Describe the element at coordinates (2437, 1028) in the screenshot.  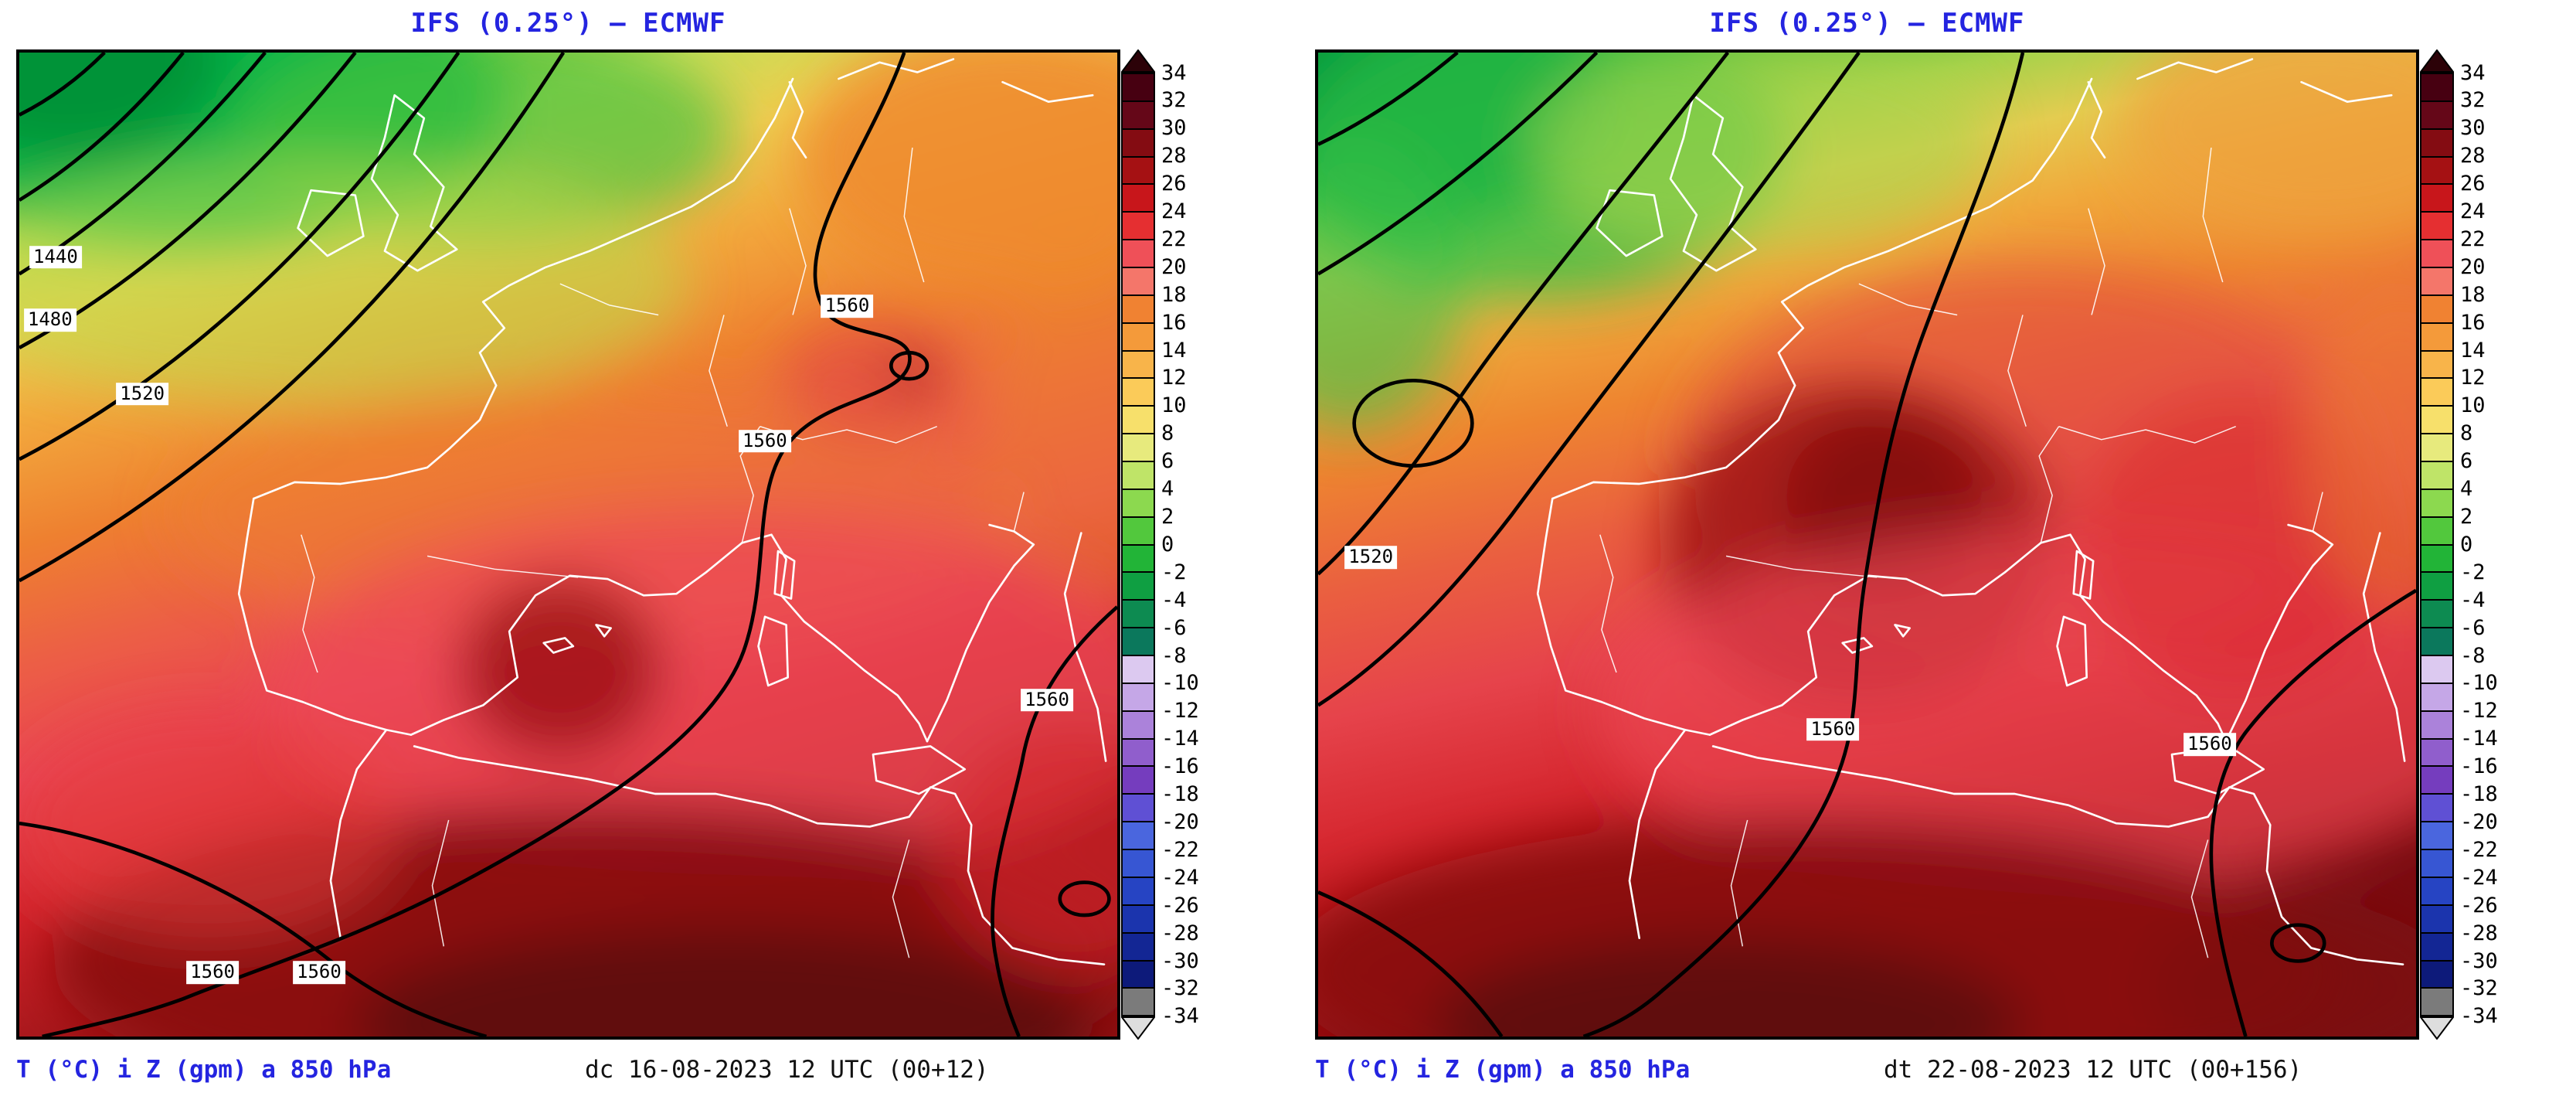
I see `colorbar-arrow-down-icon` at that location.